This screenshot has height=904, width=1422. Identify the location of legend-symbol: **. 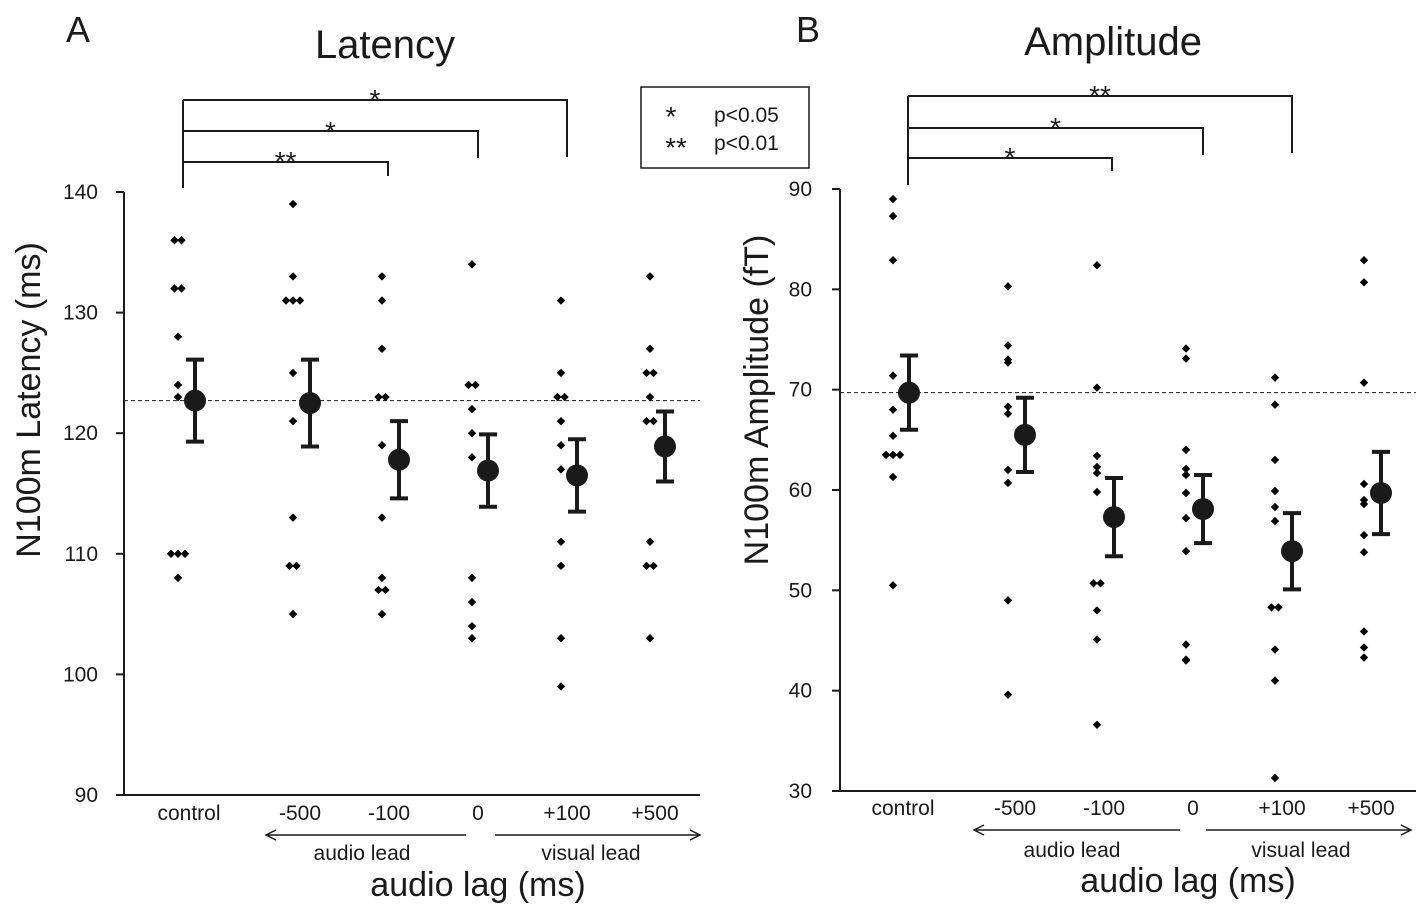
(676, 147).